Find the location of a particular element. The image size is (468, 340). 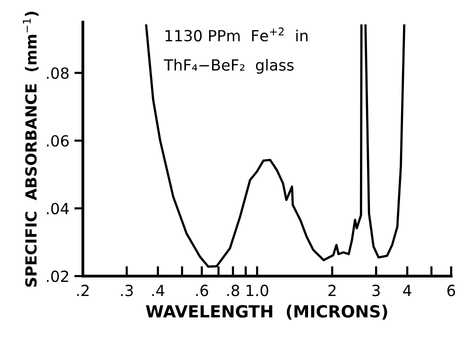

y-tick-label: .08 is located at coordinates (57, 73).